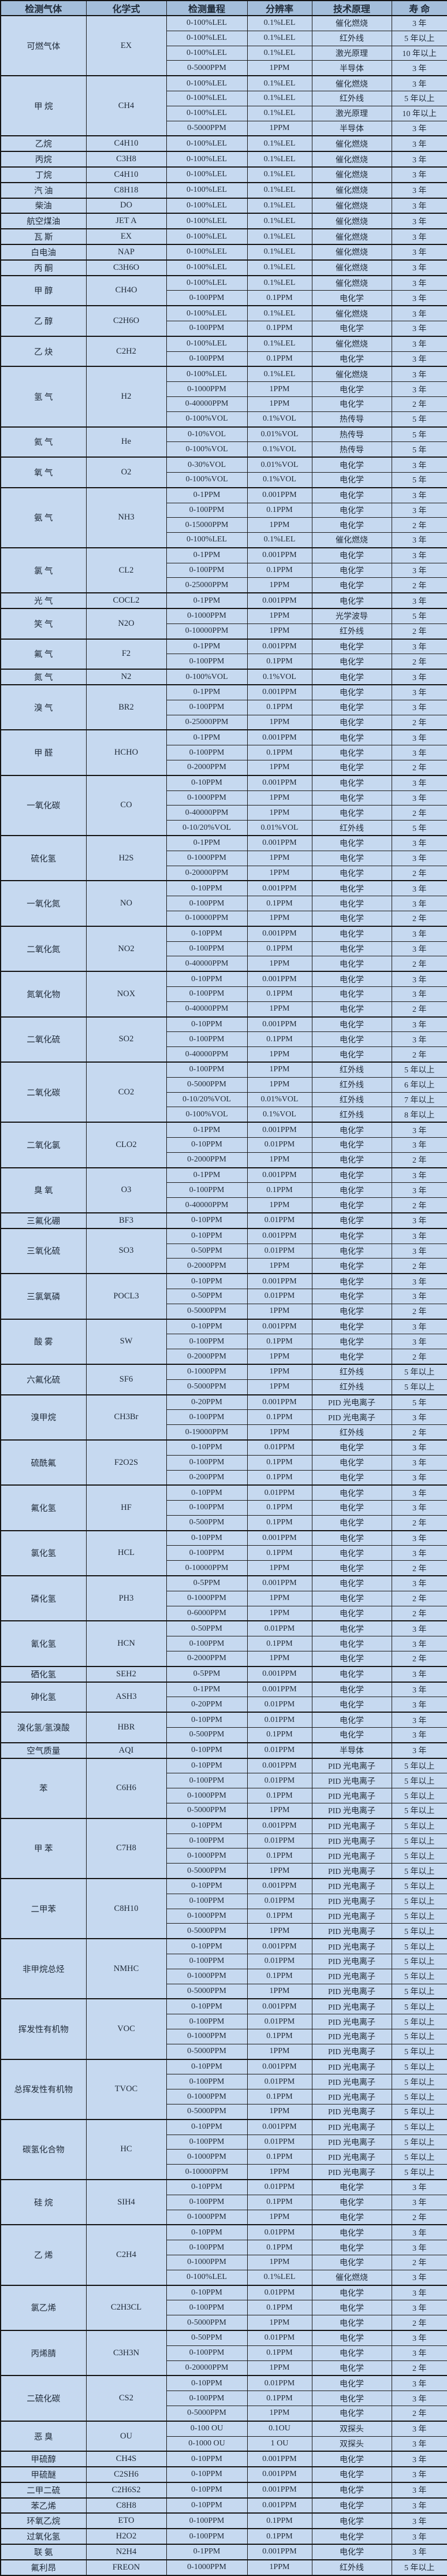 The image size is (447, 2576). I want to click on principle-cell: 催化燃烧, so click(351, 221).